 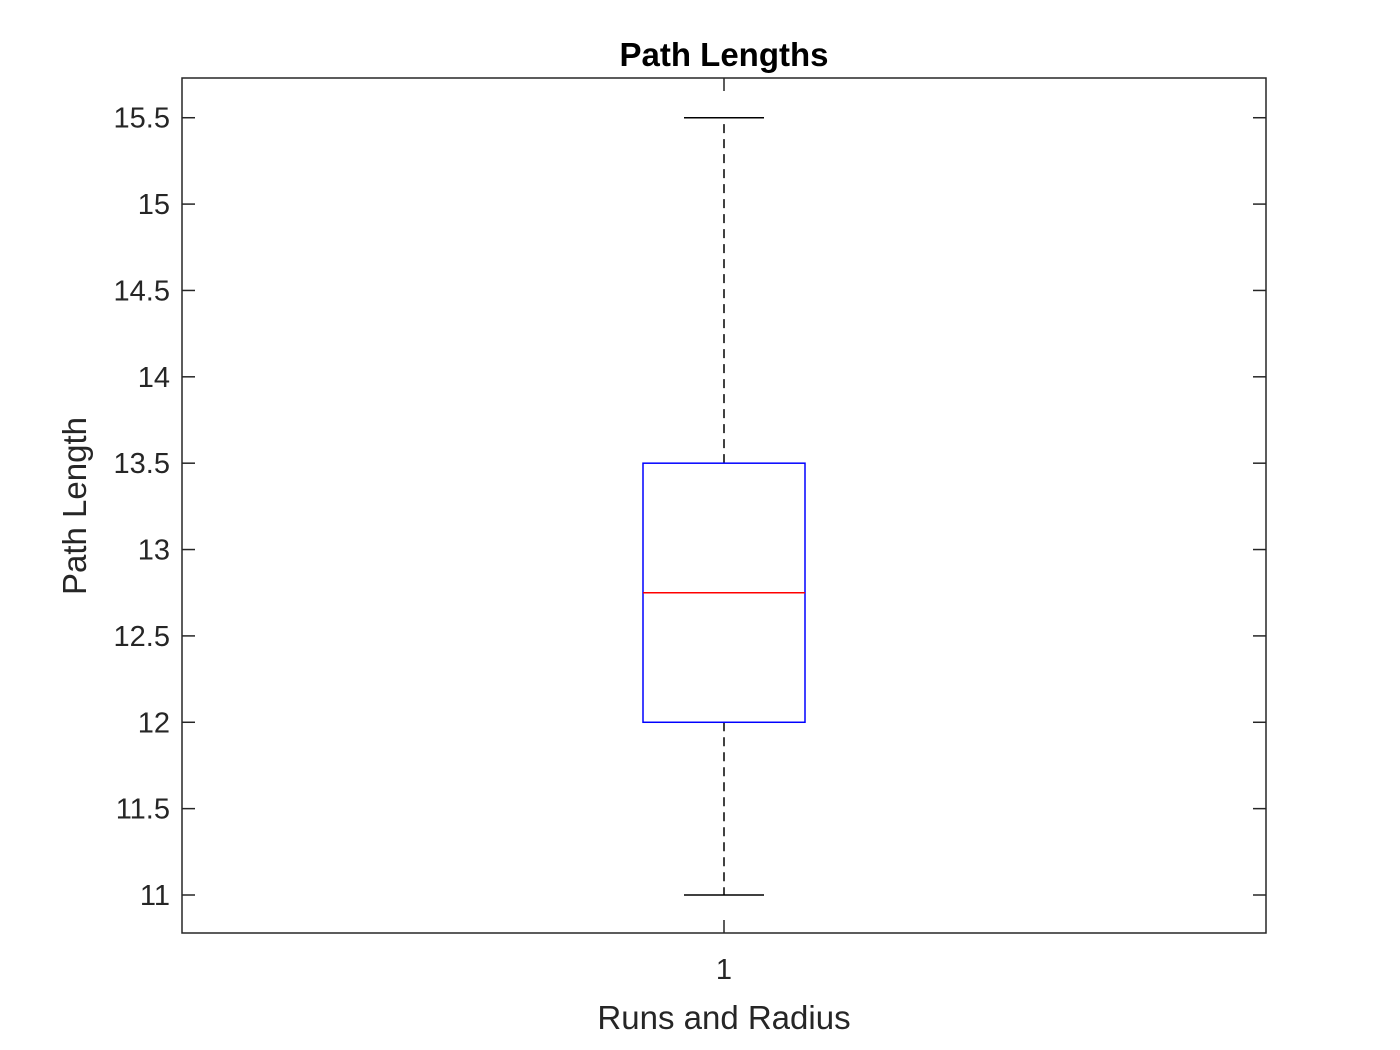 What do you see at coordinates (724, 970) in the screenshot?
I see `x-tick-label: 1` at bounding box center [724, 970].